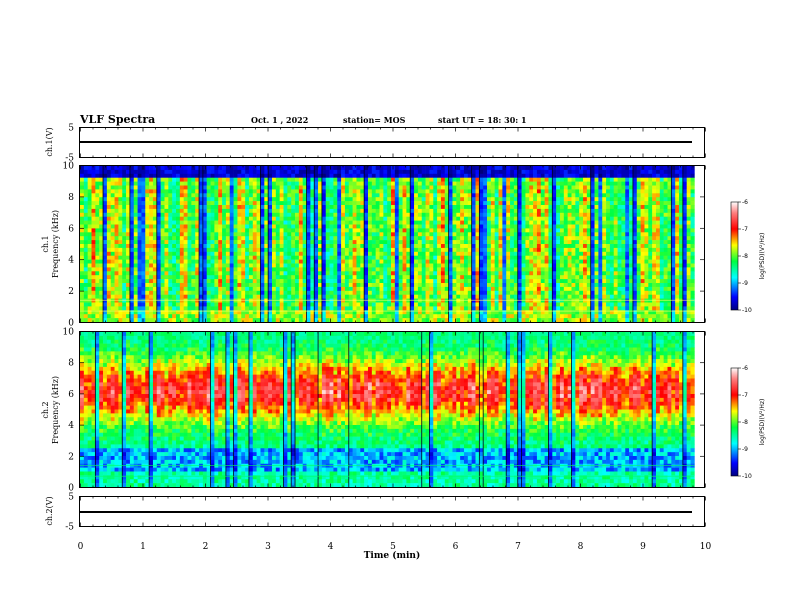  I want to click on ch2-voltage-frame, so click(392, 511).